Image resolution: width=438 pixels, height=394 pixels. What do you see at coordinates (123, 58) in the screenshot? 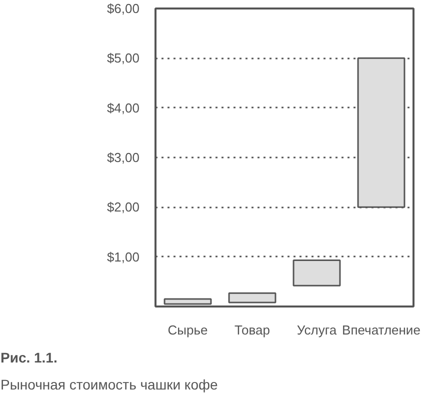
I see `y-tick-label: $5,00` at bounding box center [123, 58].